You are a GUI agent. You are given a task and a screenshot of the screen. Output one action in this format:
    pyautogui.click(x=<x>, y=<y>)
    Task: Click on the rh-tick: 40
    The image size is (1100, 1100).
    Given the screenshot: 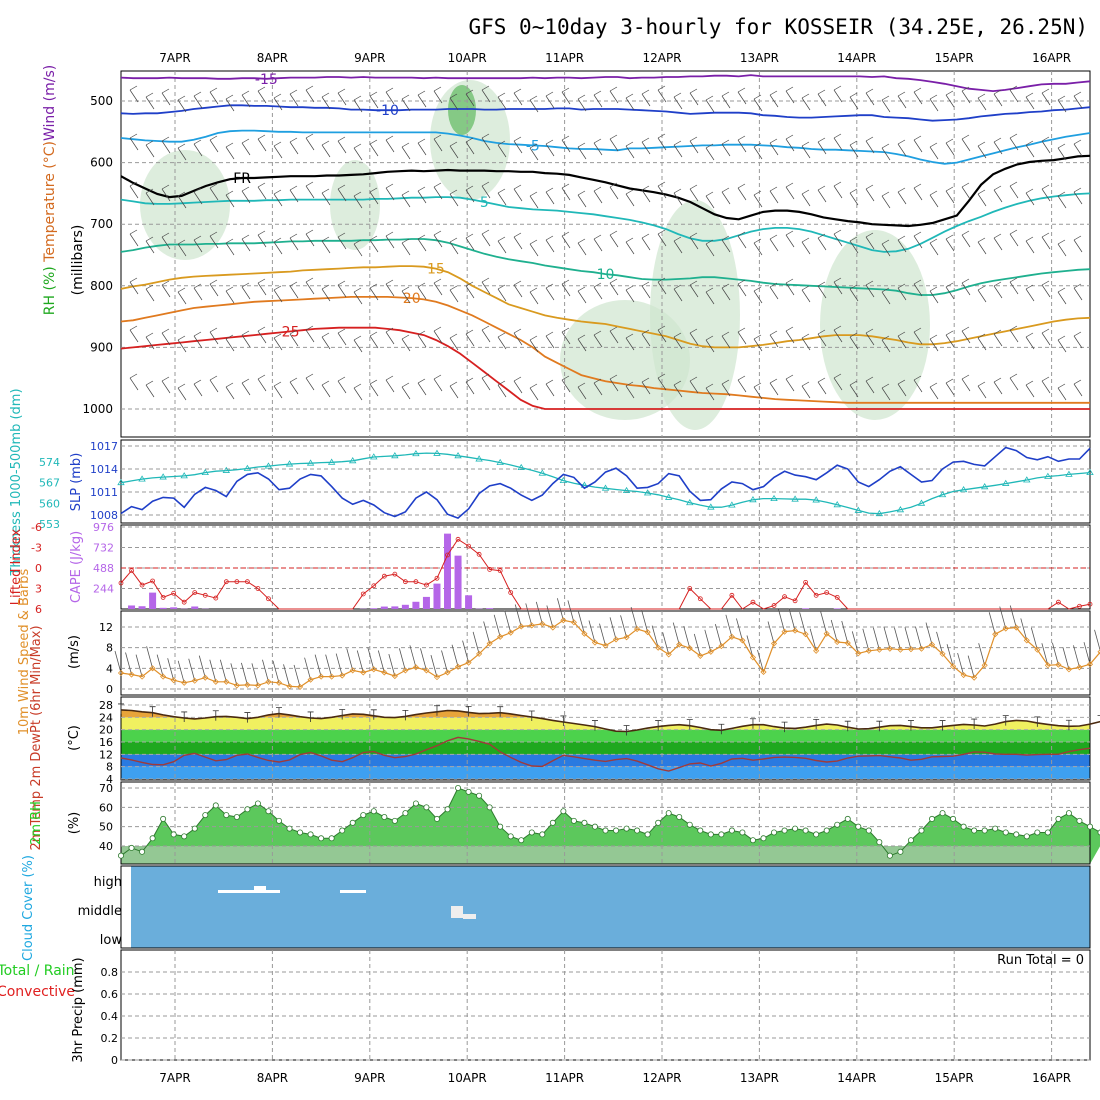 What is the action you would take?
    pyautogui.click(x=106, y=846)
    